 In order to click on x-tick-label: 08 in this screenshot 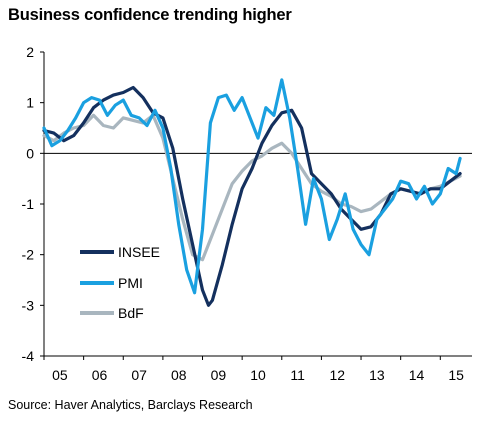, I will do `click(179, 375)`.